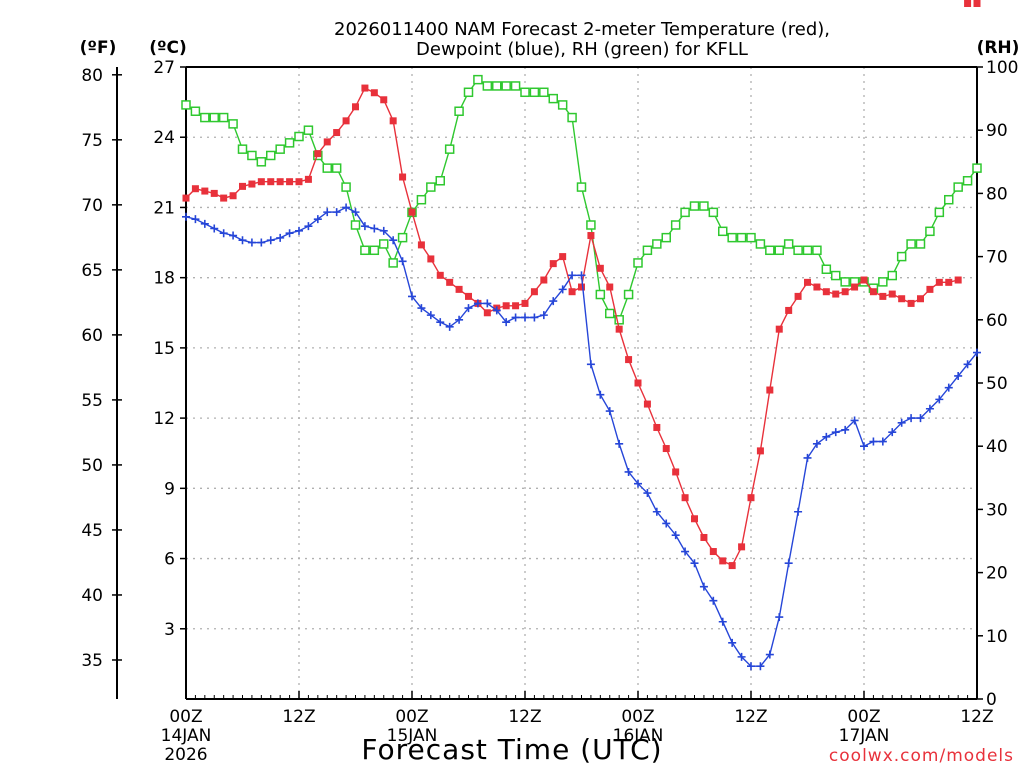  Describe the element at coordinates (991, 700) in the screenshot. I see `rh-tick-label: 0` at that location.